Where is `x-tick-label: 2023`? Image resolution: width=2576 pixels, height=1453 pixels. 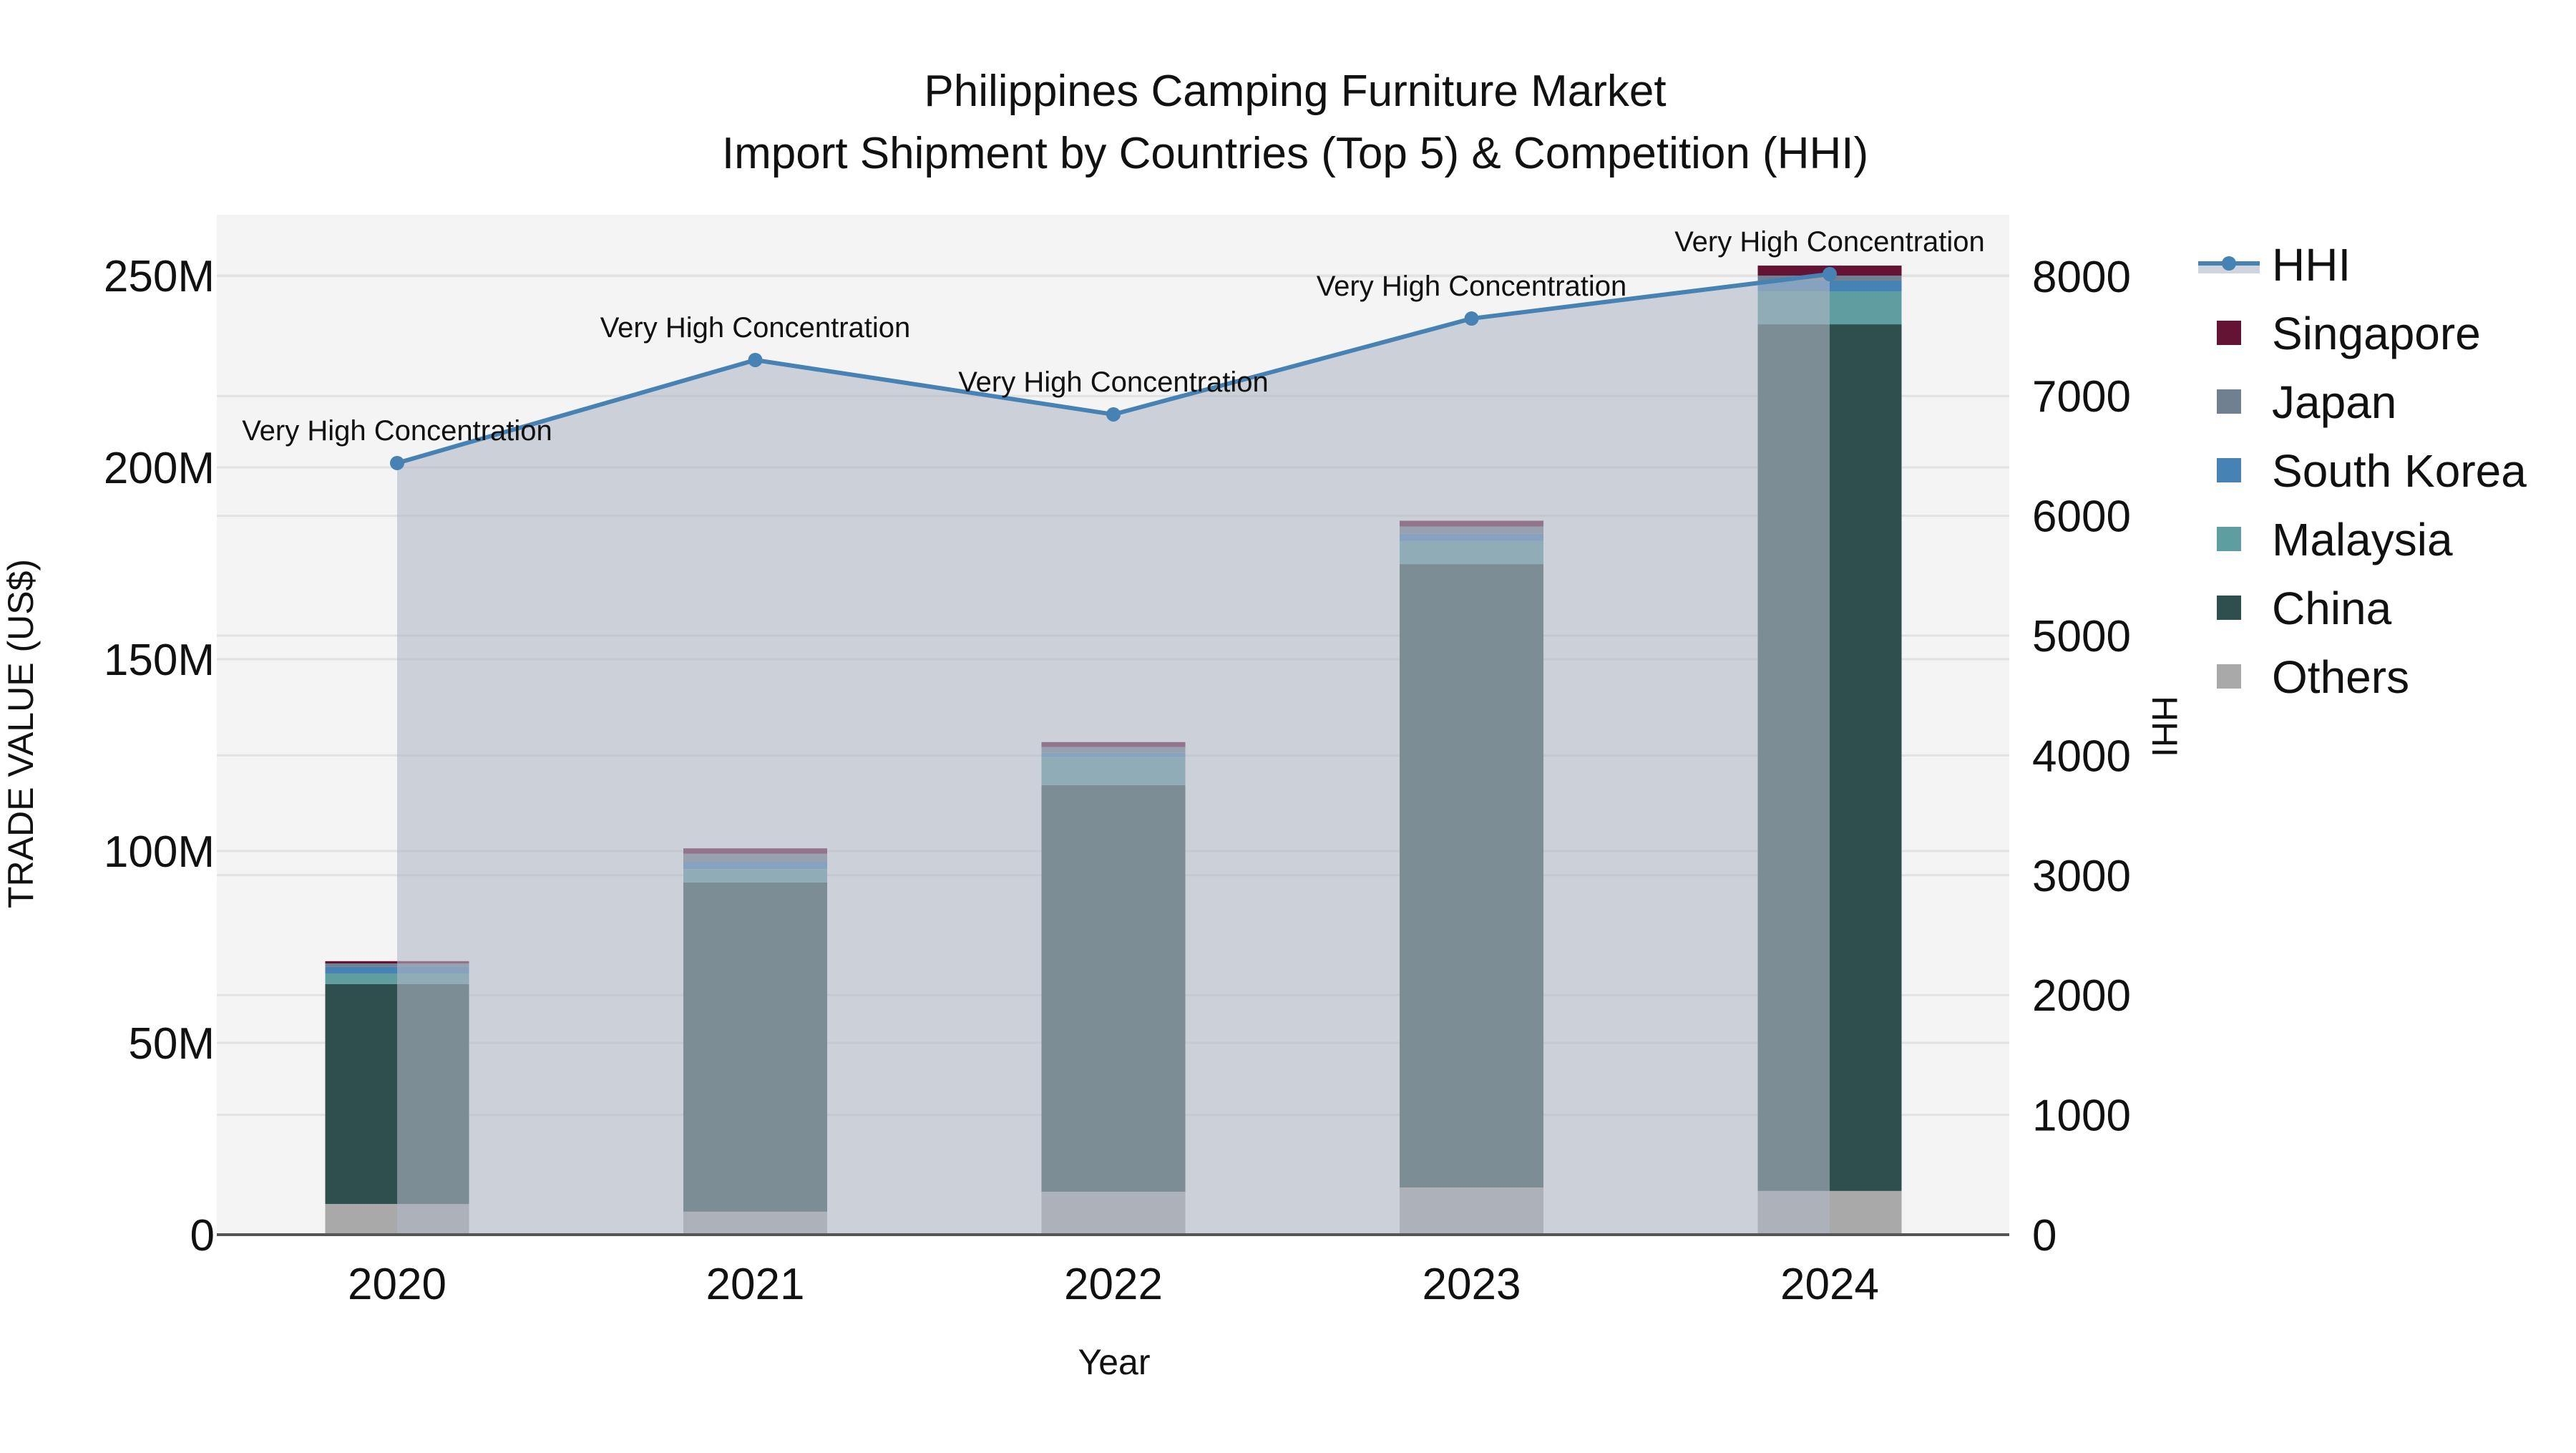 x-tick-label: 2023 is located at coordinates (1472, 1284).